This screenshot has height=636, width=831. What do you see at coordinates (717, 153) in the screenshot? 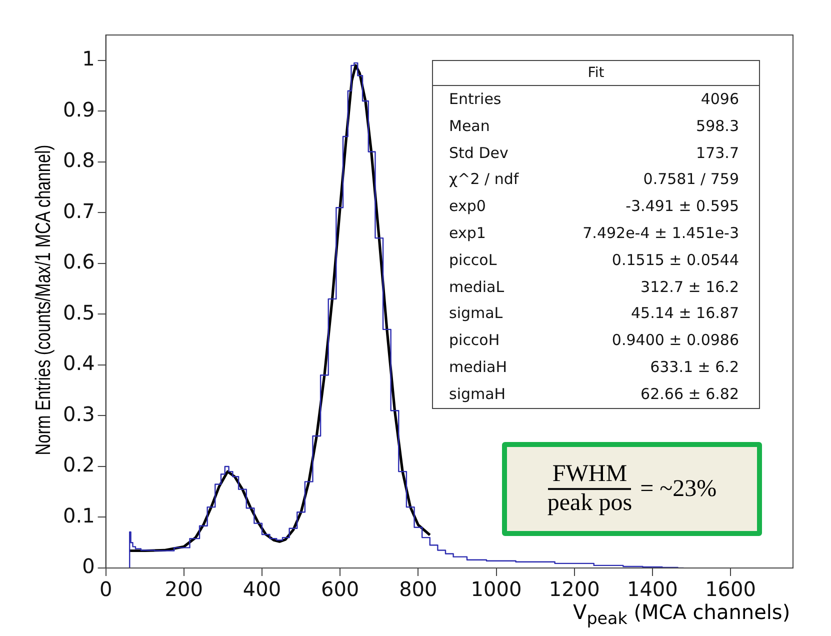
I see `annotation: 173.7` at bounding box center [717, 153].